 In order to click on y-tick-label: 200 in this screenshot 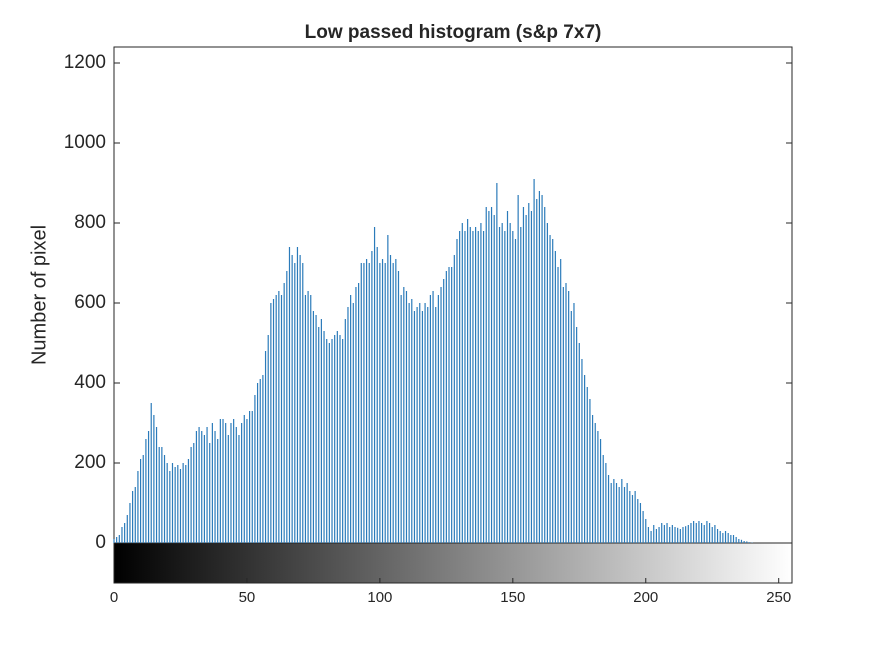, I will do `click(90, 462)`.